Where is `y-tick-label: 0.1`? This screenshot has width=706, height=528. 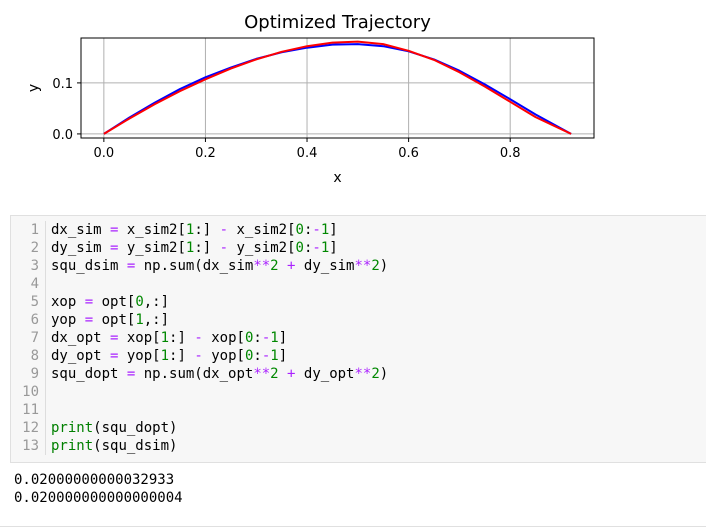 y-tick-label: 0.1 is located at coordinates (62, 84).